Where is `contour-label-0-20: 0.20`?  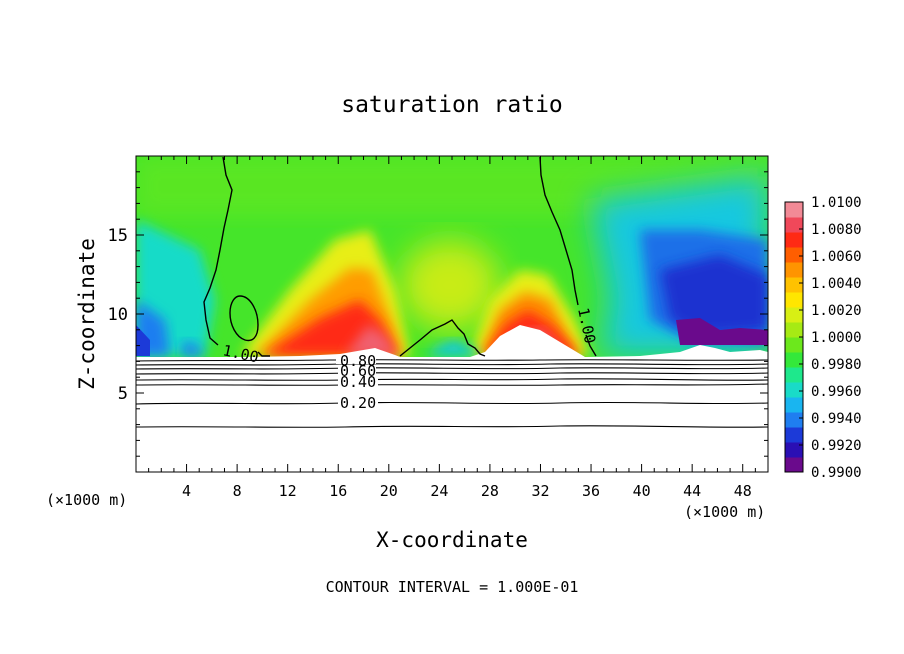 contour-label-0-20: 0.20 is located at coordinates (358, 403).